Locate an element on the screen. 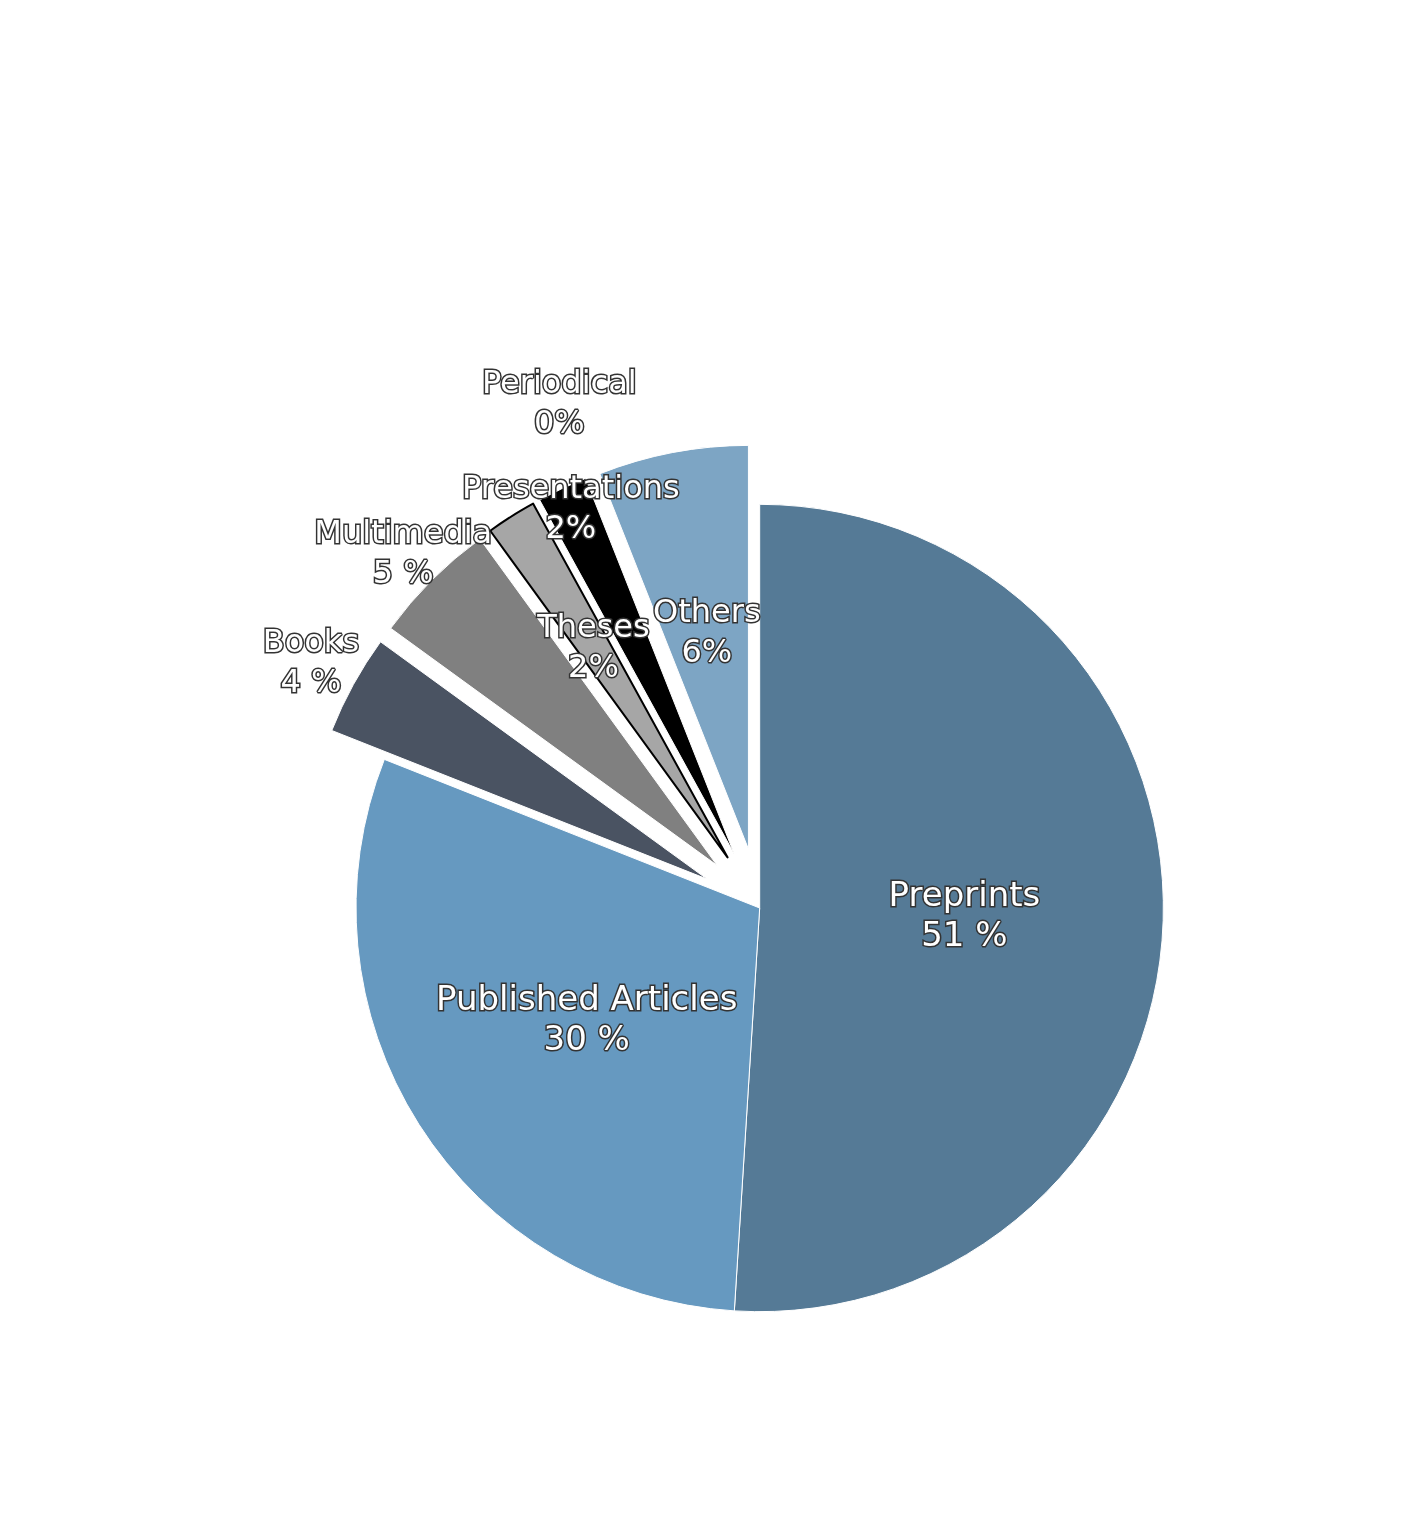  data-label: 6% is located at coordinates (707, 650).